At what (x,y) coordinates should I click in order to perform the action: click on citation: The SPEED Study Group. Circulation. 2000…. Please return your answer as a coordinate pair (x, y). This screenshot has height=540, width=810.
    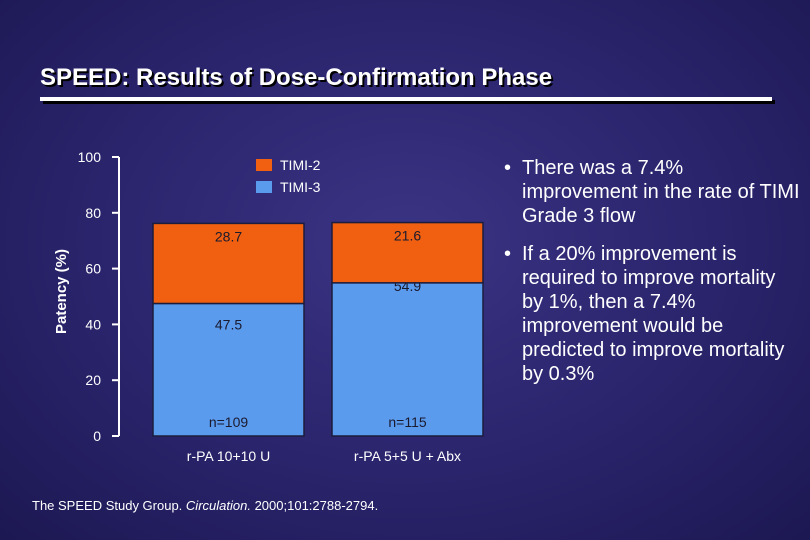
    Looking at the image, I should click on (205, 505).